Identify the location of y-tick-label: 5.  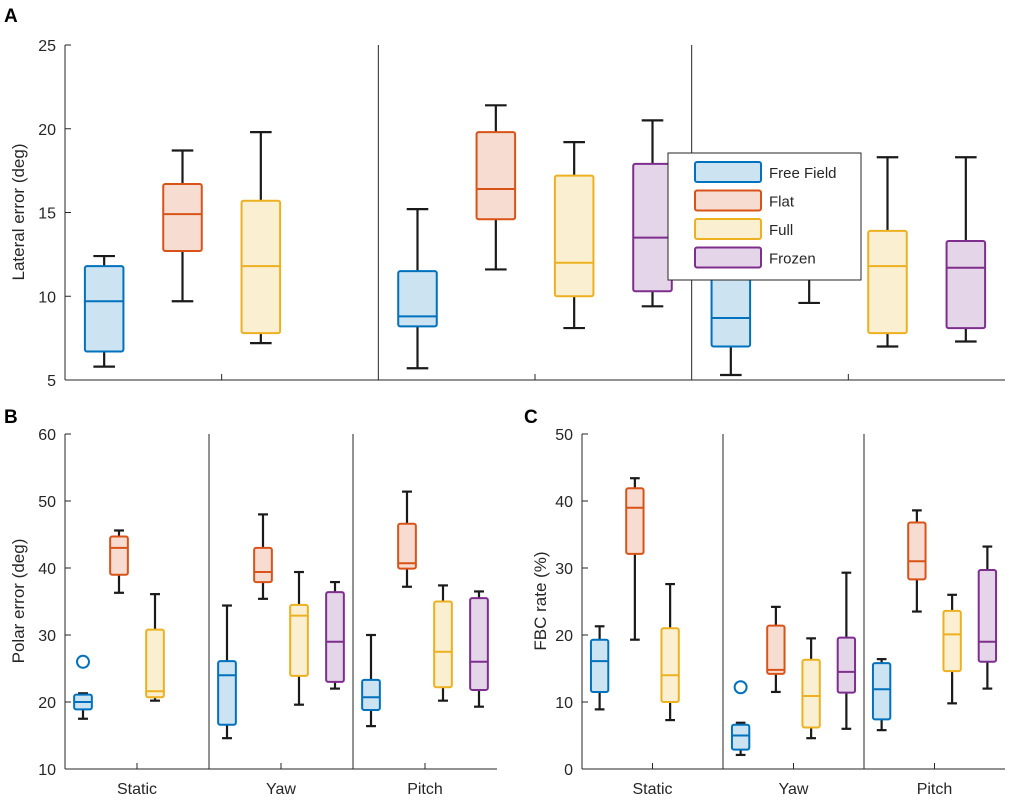
(51, 381).